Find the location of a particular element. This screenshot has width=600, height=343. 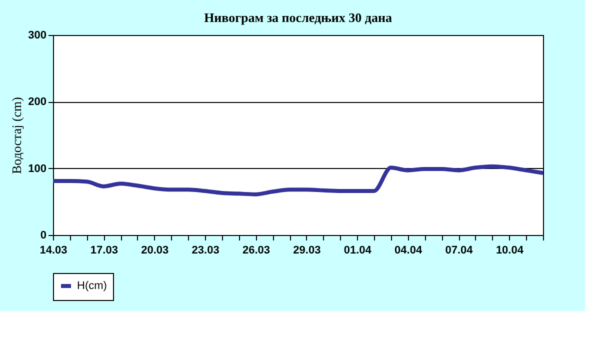

y-tick-label: 200 is located at coordinates (37, 102).